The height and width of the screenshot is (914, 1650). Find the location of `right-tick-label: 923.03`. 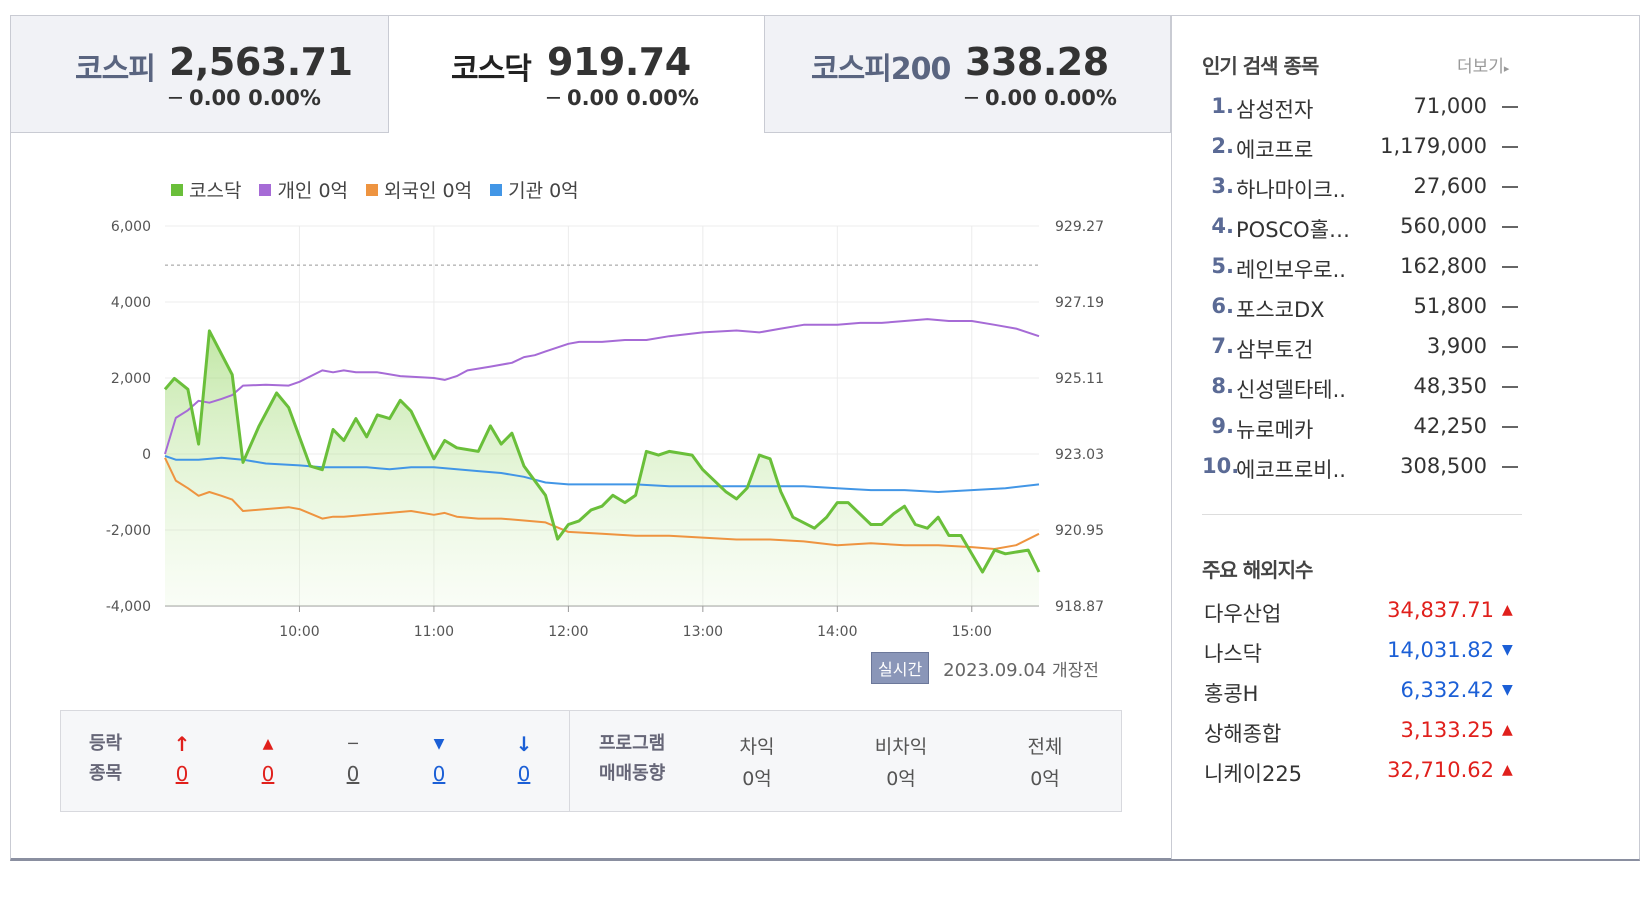

right-tick-label: 923.03 is located at coordinates (1079, 455).